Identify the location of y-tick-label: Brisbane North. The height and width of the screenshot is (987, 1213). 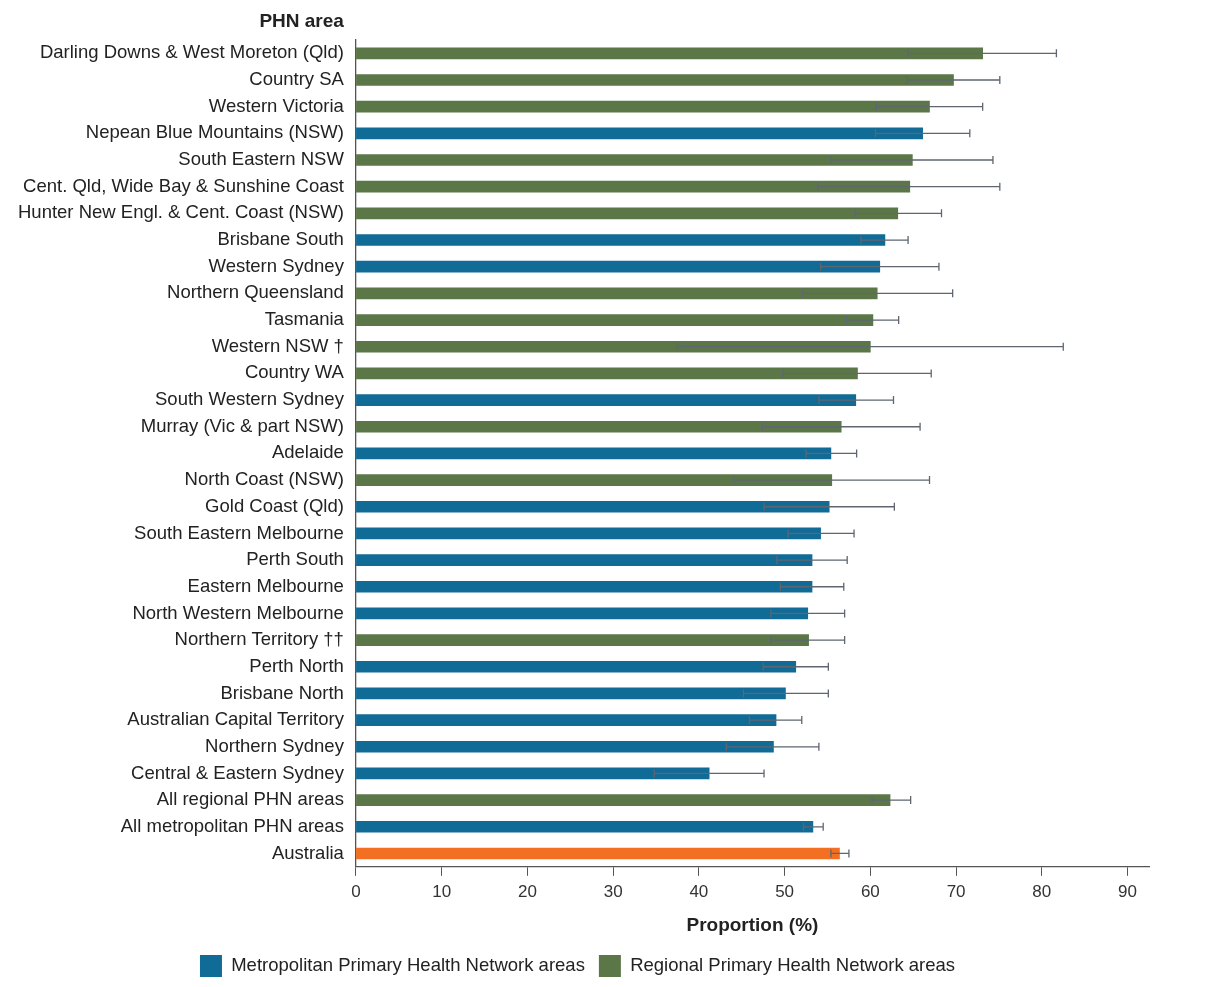
(282, 692).